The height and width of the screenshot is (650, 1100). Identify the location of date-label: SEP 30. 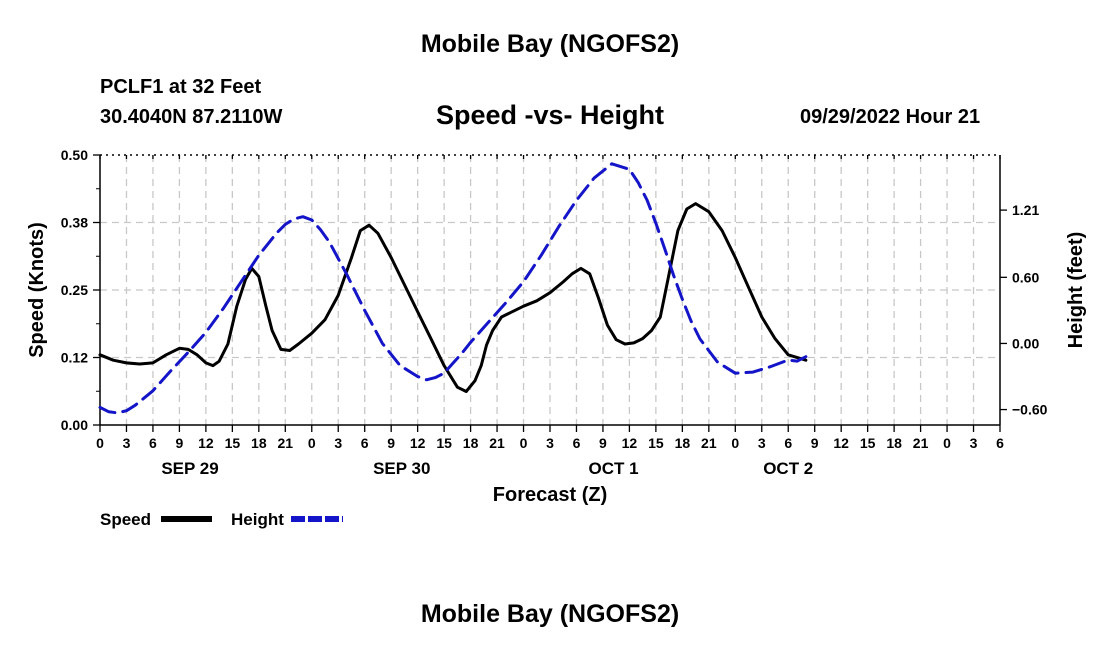
(401, 468).